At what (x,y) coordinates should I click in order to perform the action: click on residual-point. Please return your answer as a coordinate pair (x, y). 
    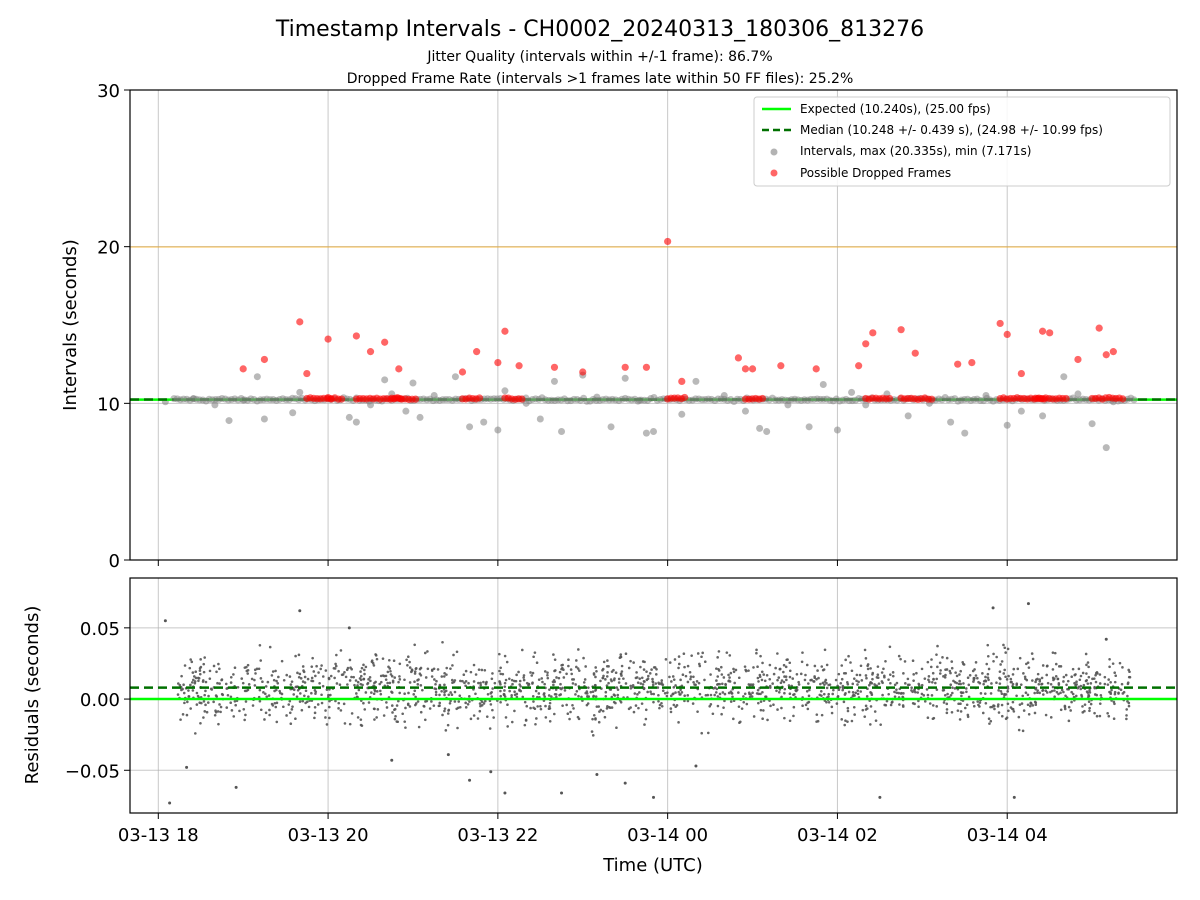
    Looking at the image, I should click on (625, 783).